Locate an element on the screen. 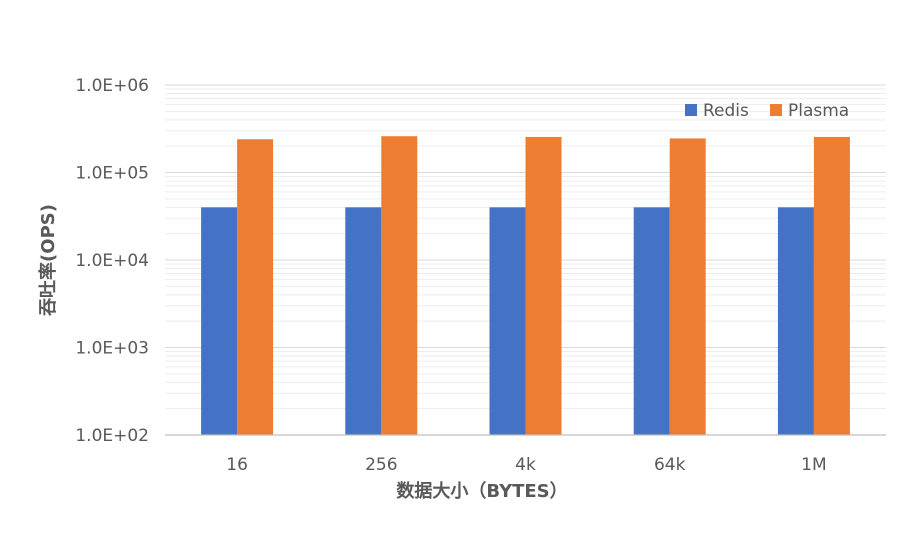  bar-plasma-4k is located at coordinates (543, 285).